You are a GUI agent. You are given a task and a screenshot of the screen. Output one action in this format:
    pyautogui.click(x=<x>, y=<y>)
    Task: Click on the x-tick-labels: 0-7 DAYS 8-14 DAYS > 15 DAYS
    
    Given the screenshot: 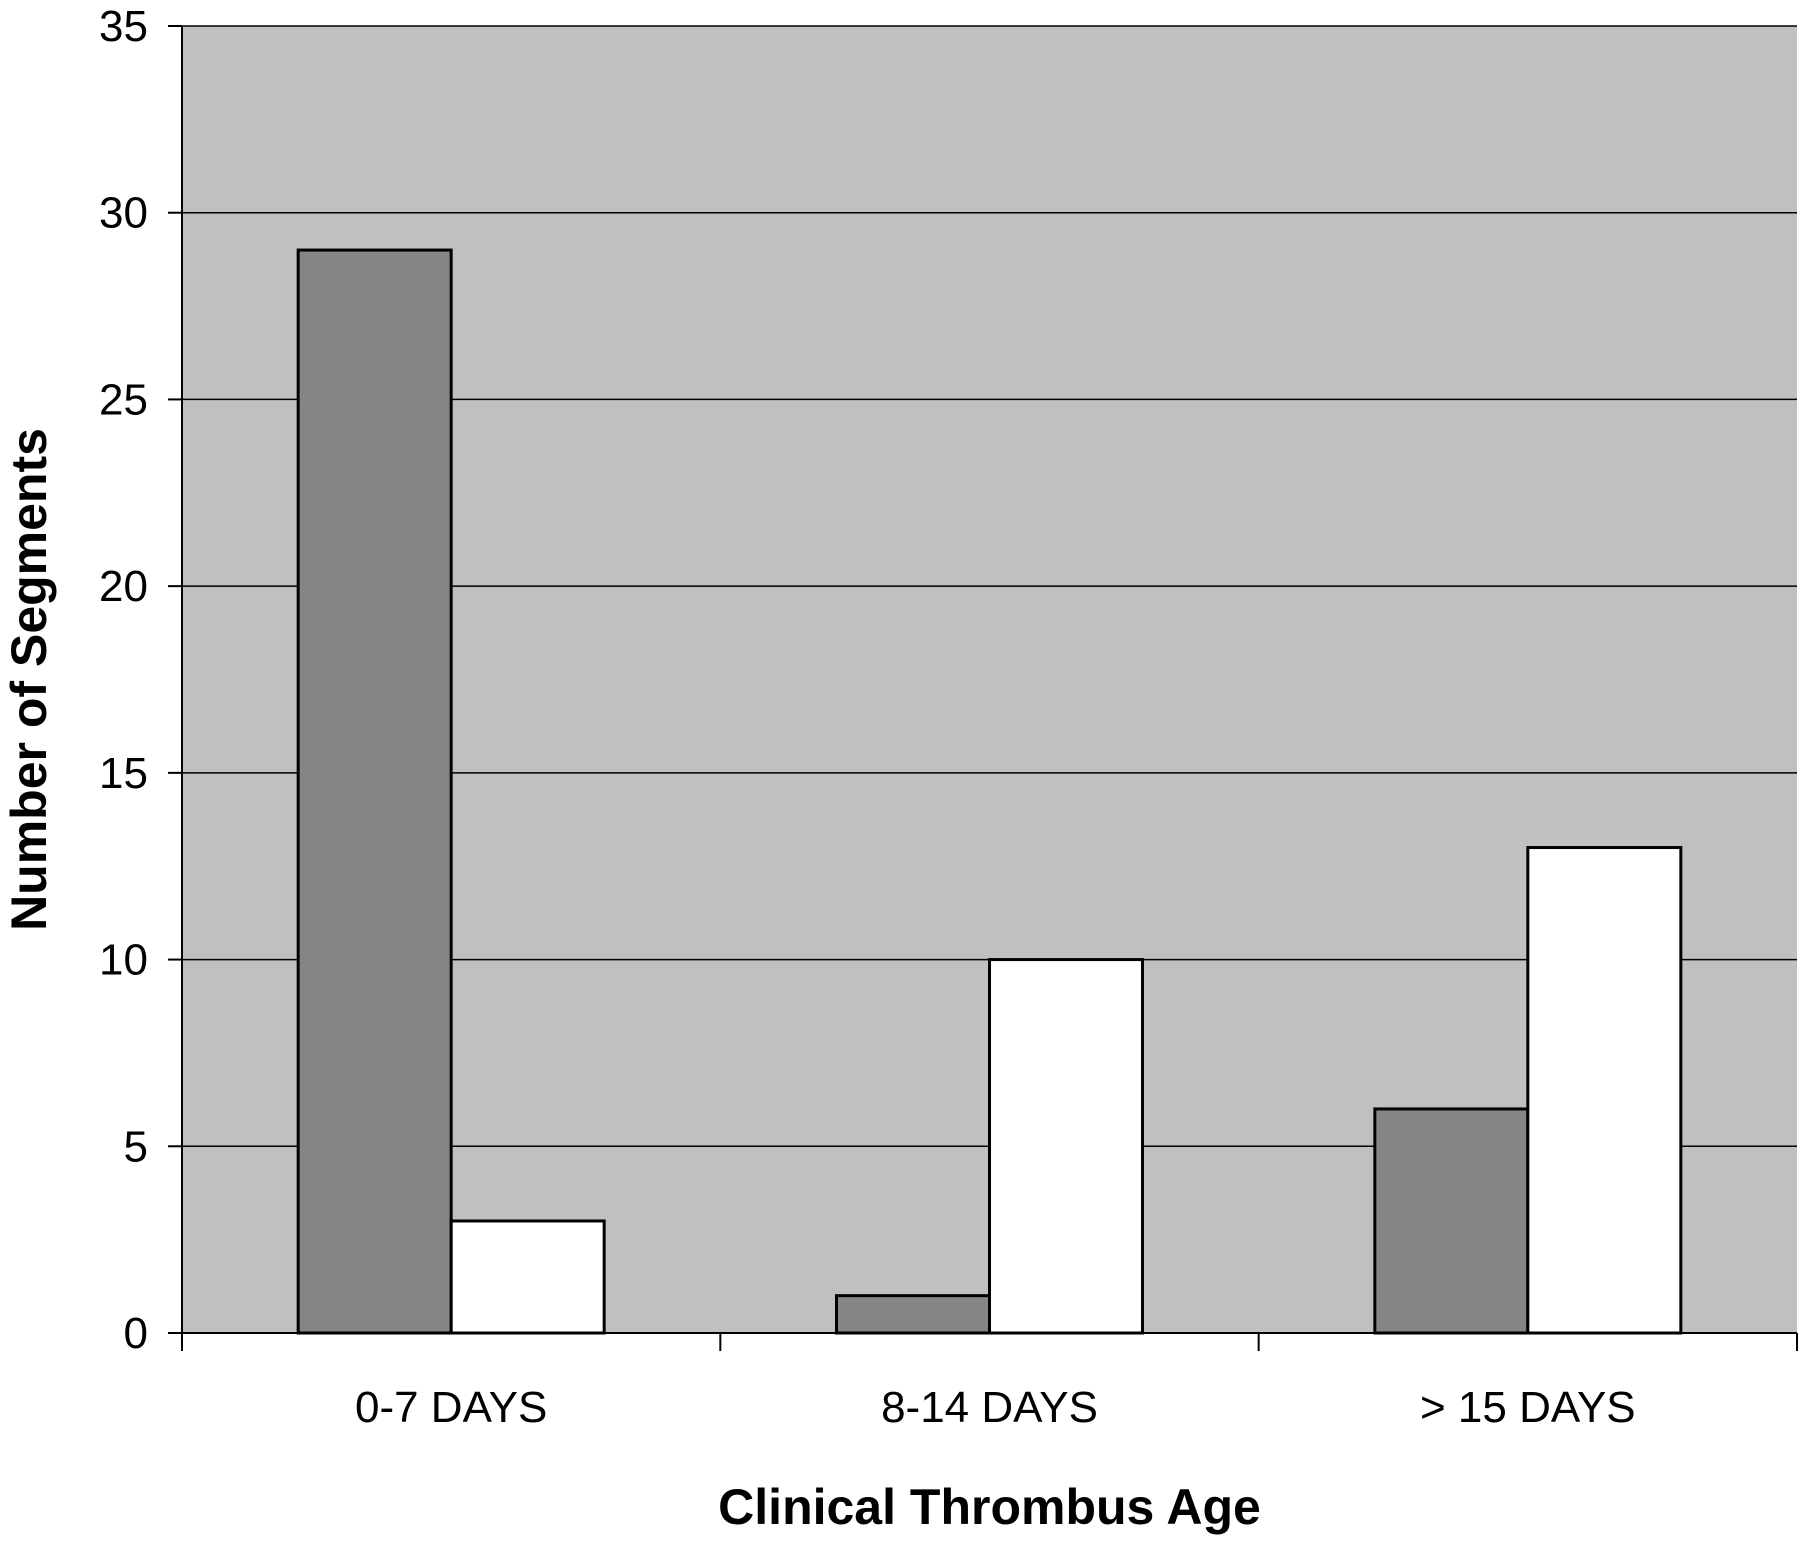 What is the action you would take?
    pyautogui.click(x=995, y=1407)
    